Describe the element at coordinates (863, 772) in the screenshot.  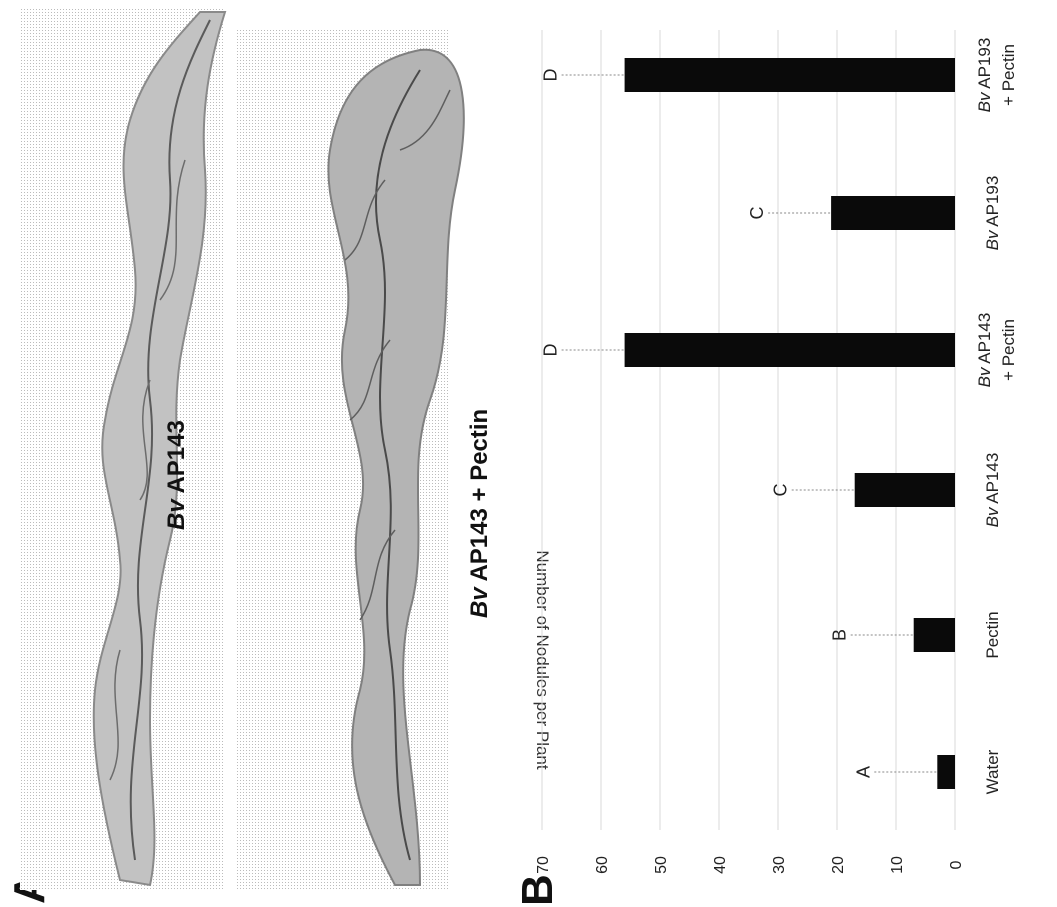
I see `significance-letter: A` at that location.